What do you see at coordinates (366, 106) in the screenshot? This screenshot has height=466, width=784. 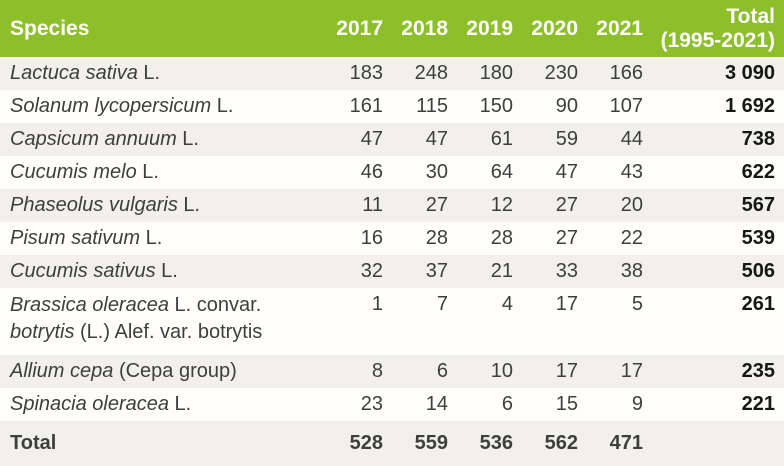 I see `year-value-cell: 161` at bounding box center [366, 106].